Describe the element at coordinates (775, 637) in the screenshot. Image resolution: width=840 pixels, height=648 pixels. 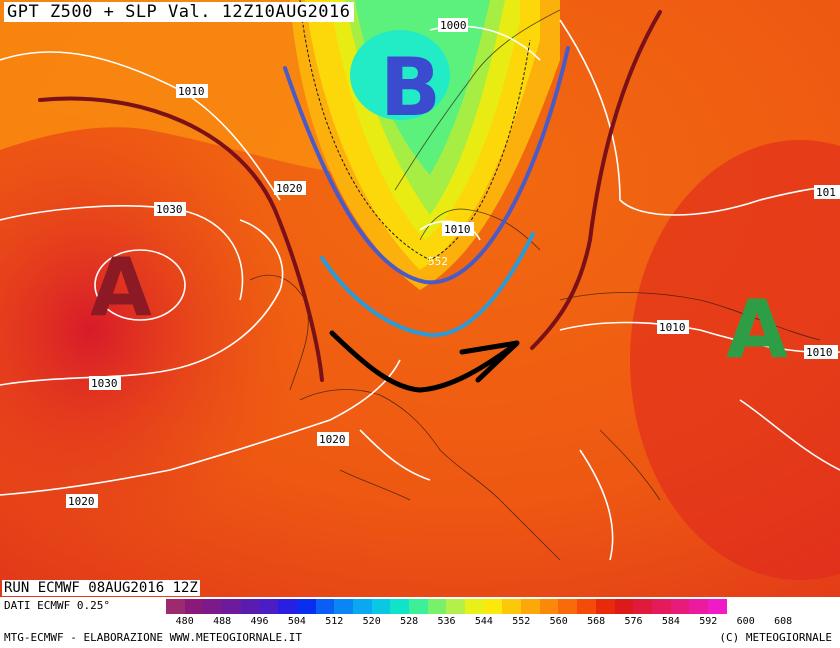
I see `footer-copyright: (C) METEOGIORNALE` at that location.